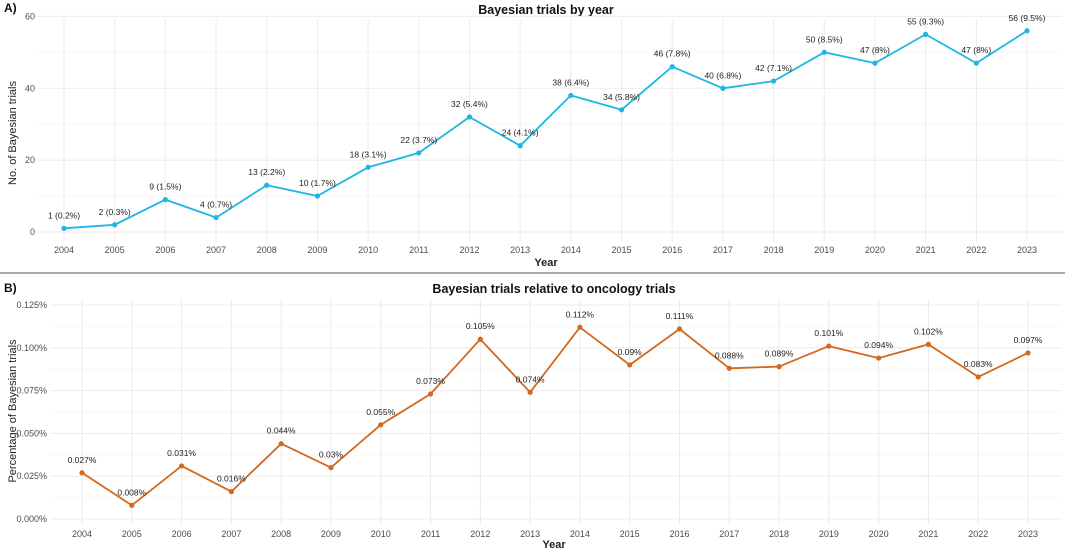 The height and width of the screenshot is (549, 1065). Describe the element at coordinates (729, 355) in the screenshot. I see `data-label: 0.088%` at that location.